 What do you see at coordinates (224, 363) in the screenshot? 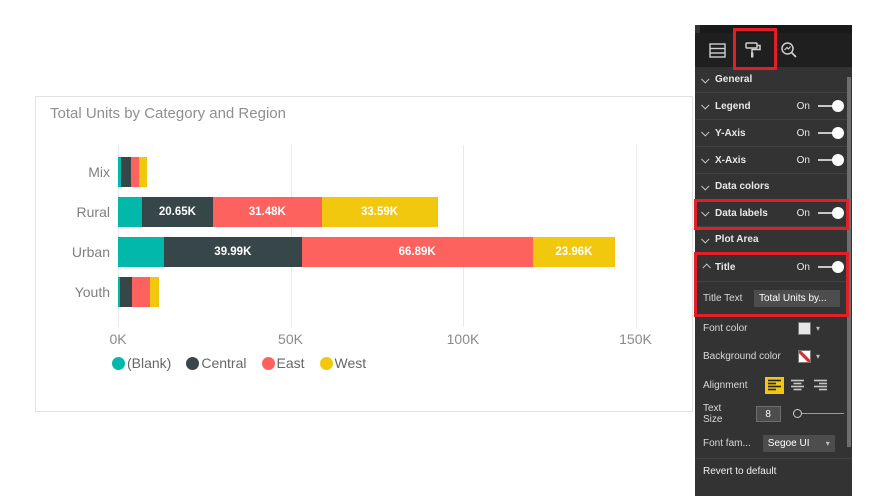
I see `legend-label: Central` at bounding box center [224, 363].